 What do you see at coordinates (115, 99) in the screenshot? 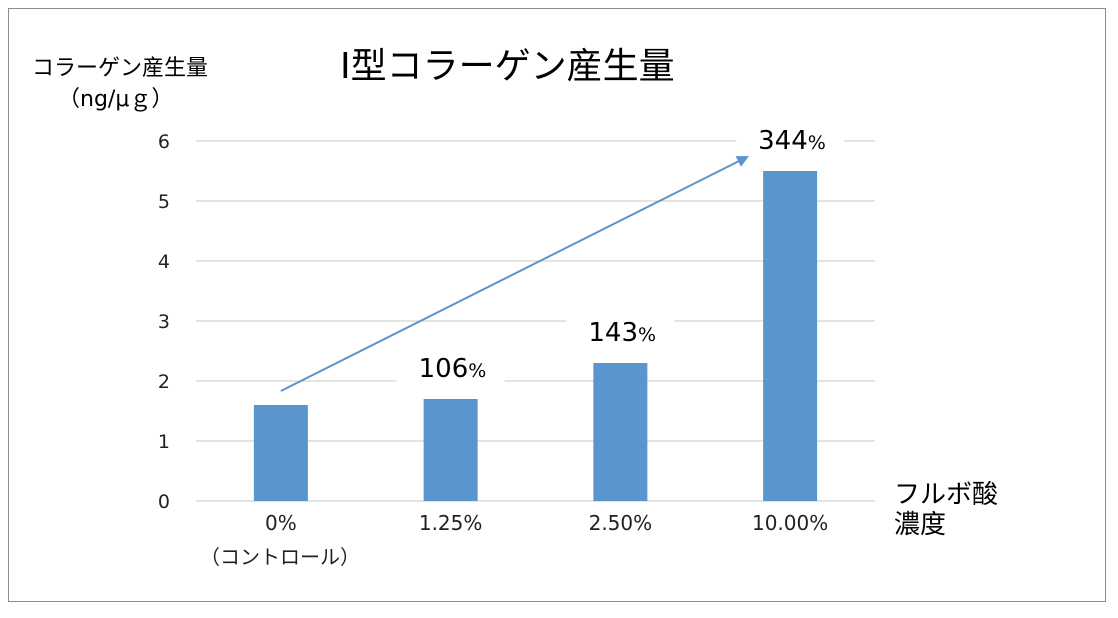
I see `y-axis-label-line2: （ng/μｇ）` at bounding box center [115, 99].